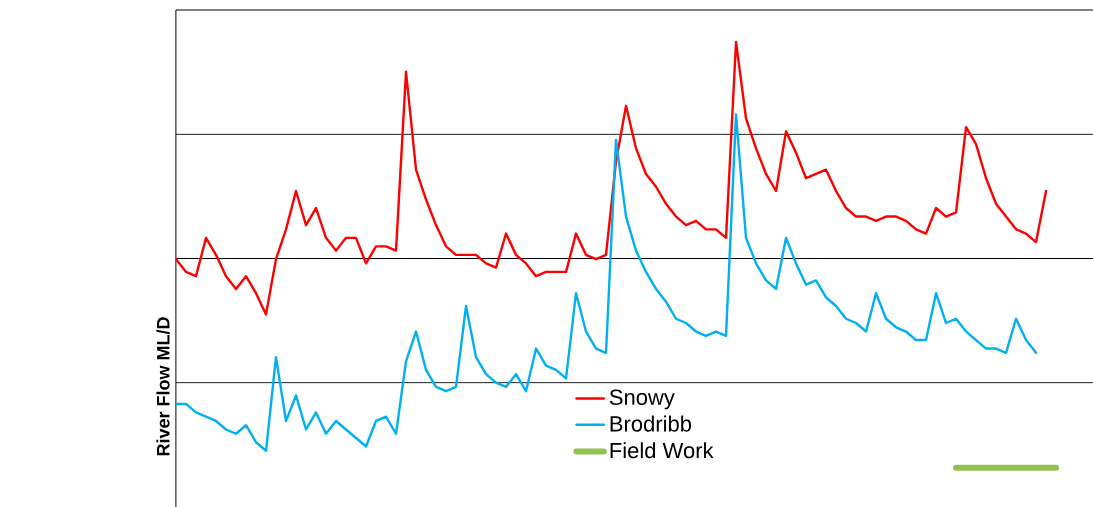  I want to click on legend-label: Field Work, so click(662, 450).